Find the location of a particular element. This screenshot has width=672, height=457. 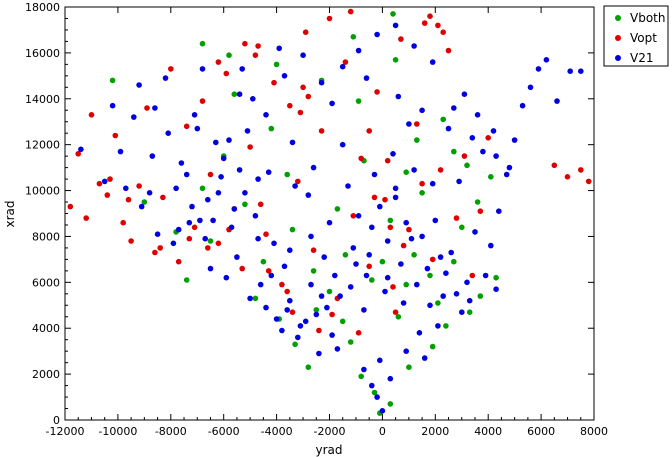

legend-label-vopt: Vopt is located at coordinates (643, 38).